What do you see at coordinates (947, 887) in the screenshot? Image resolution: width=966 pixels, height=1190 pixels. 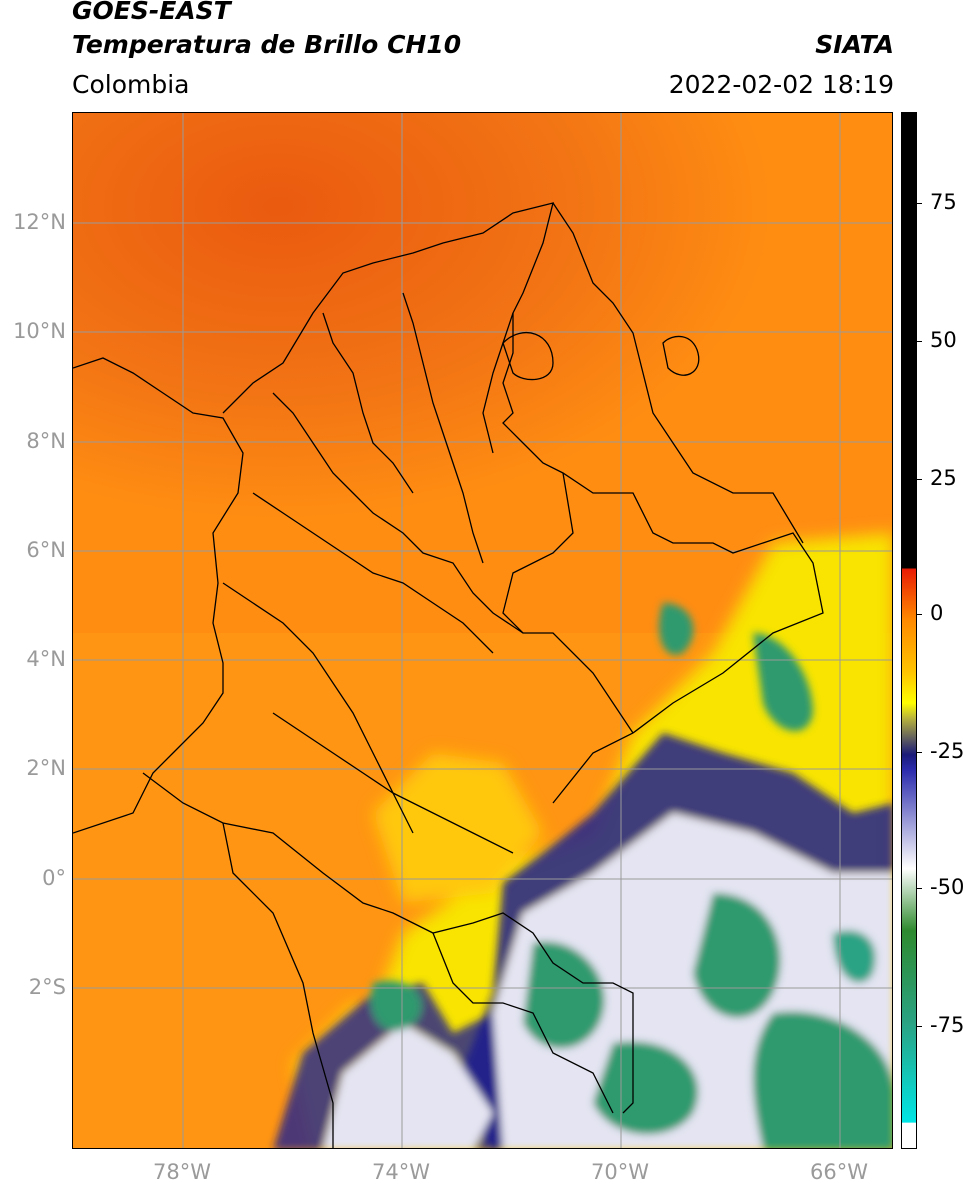 I see `colorbar-tick-minus50: -50` at bounding box center [947, 887].